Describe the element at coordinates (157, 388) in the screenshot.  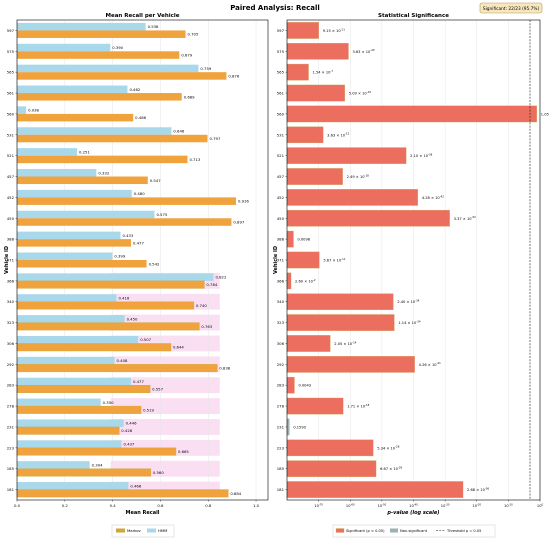
I see `markov-value-label-283: 0.557` at that location.